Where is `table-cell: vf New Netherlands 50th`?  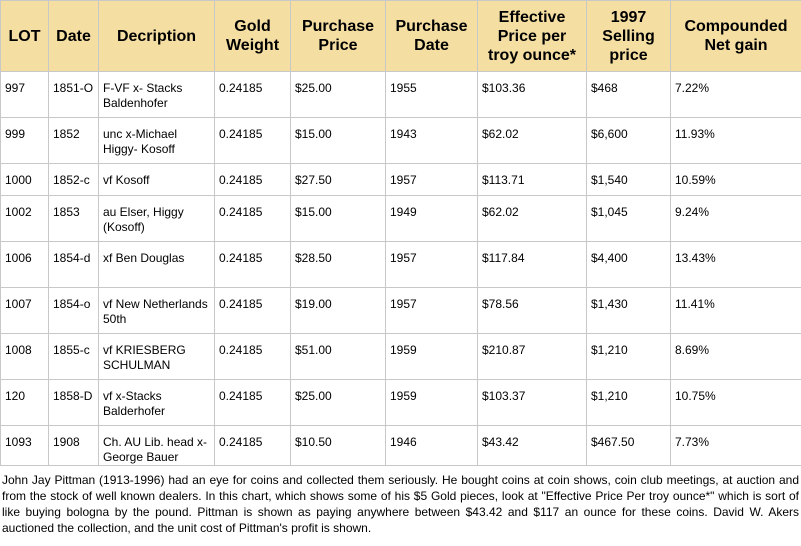
table-cell: vf New Netherlands 50th is located at coordinates (156, 310).